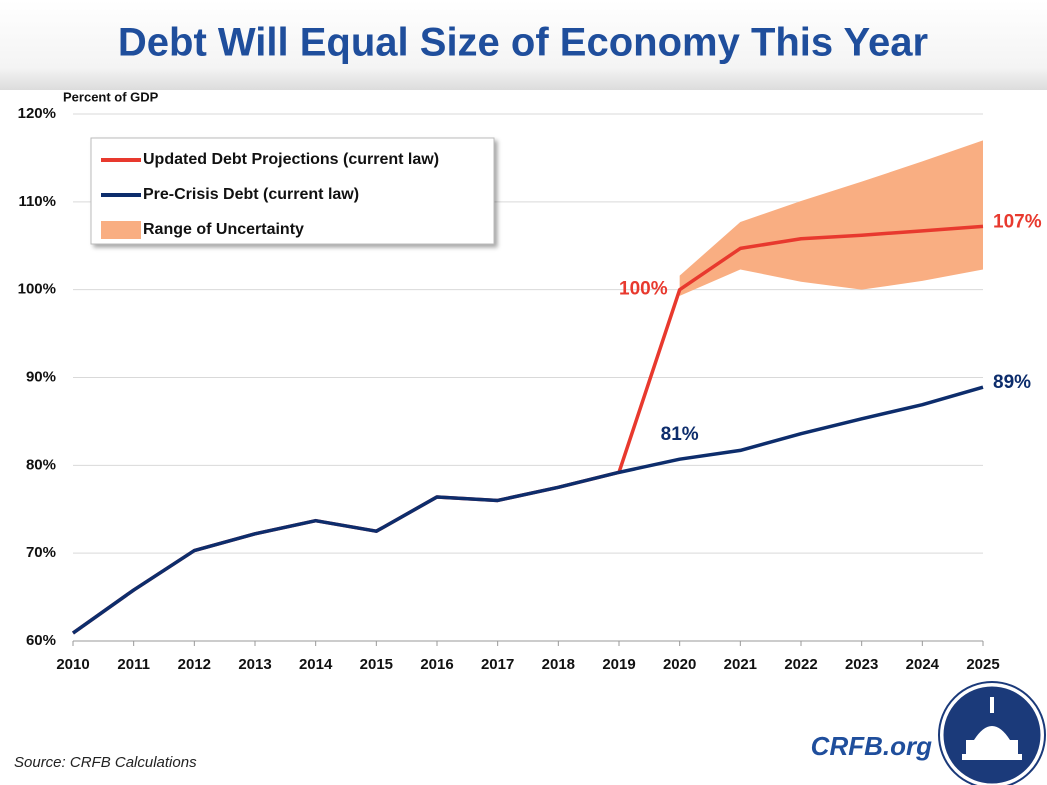 The height and width of the screenshot is (785, 1047). I want to click on x-tick-label: 2024, so click(923, 664).